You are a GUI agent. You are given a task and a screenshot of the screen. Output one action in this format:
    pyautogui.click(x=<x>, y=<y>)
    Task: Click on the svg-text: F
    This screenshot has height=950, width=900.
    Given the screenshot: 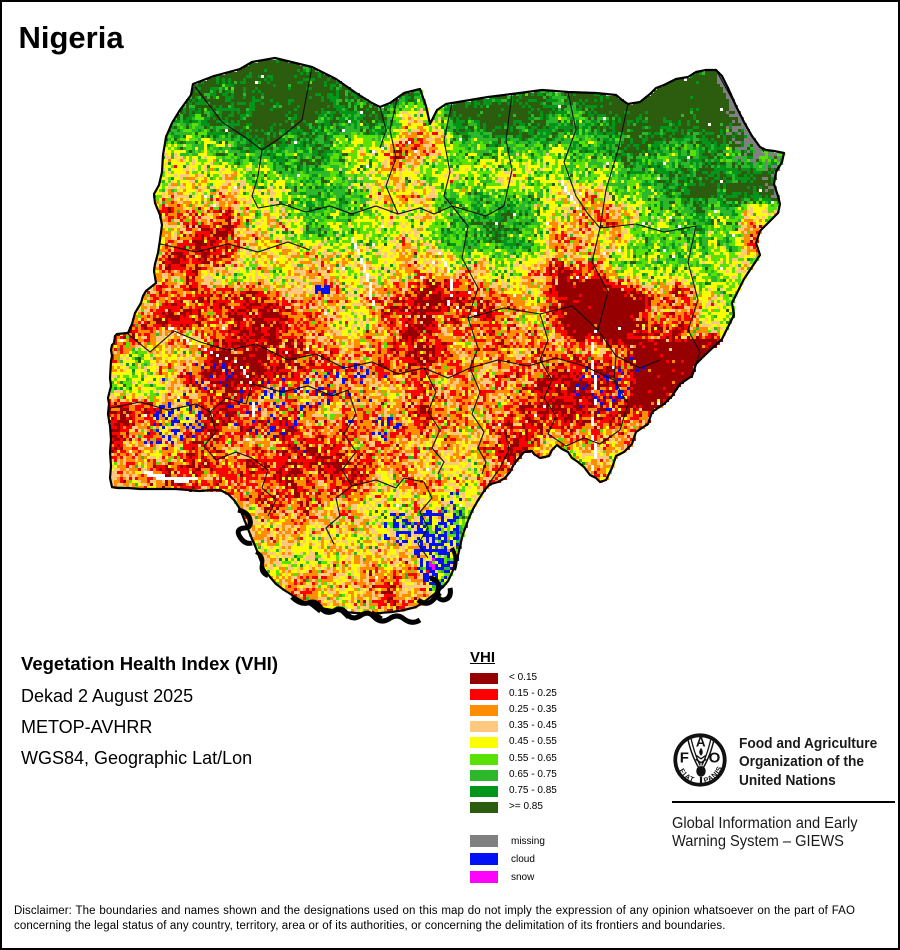 What is the action you would take?
    pyautogui.click(x=683, y=757)
    